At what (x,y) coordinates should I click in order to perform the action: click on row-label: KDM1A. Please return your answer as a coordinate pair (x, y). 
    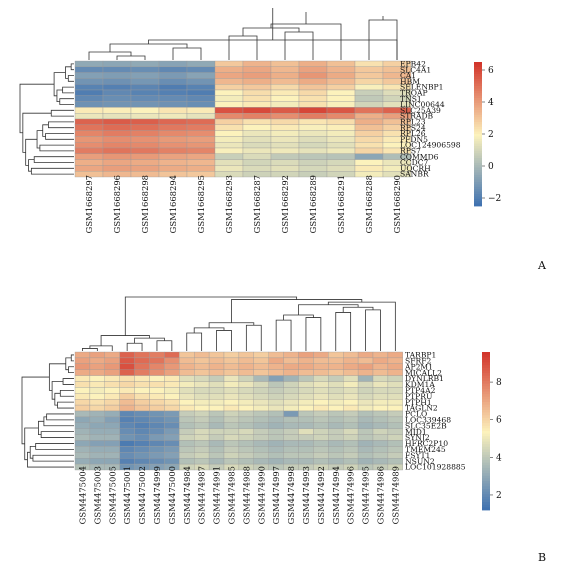
    Looking at the image, I should click on (420, 384).